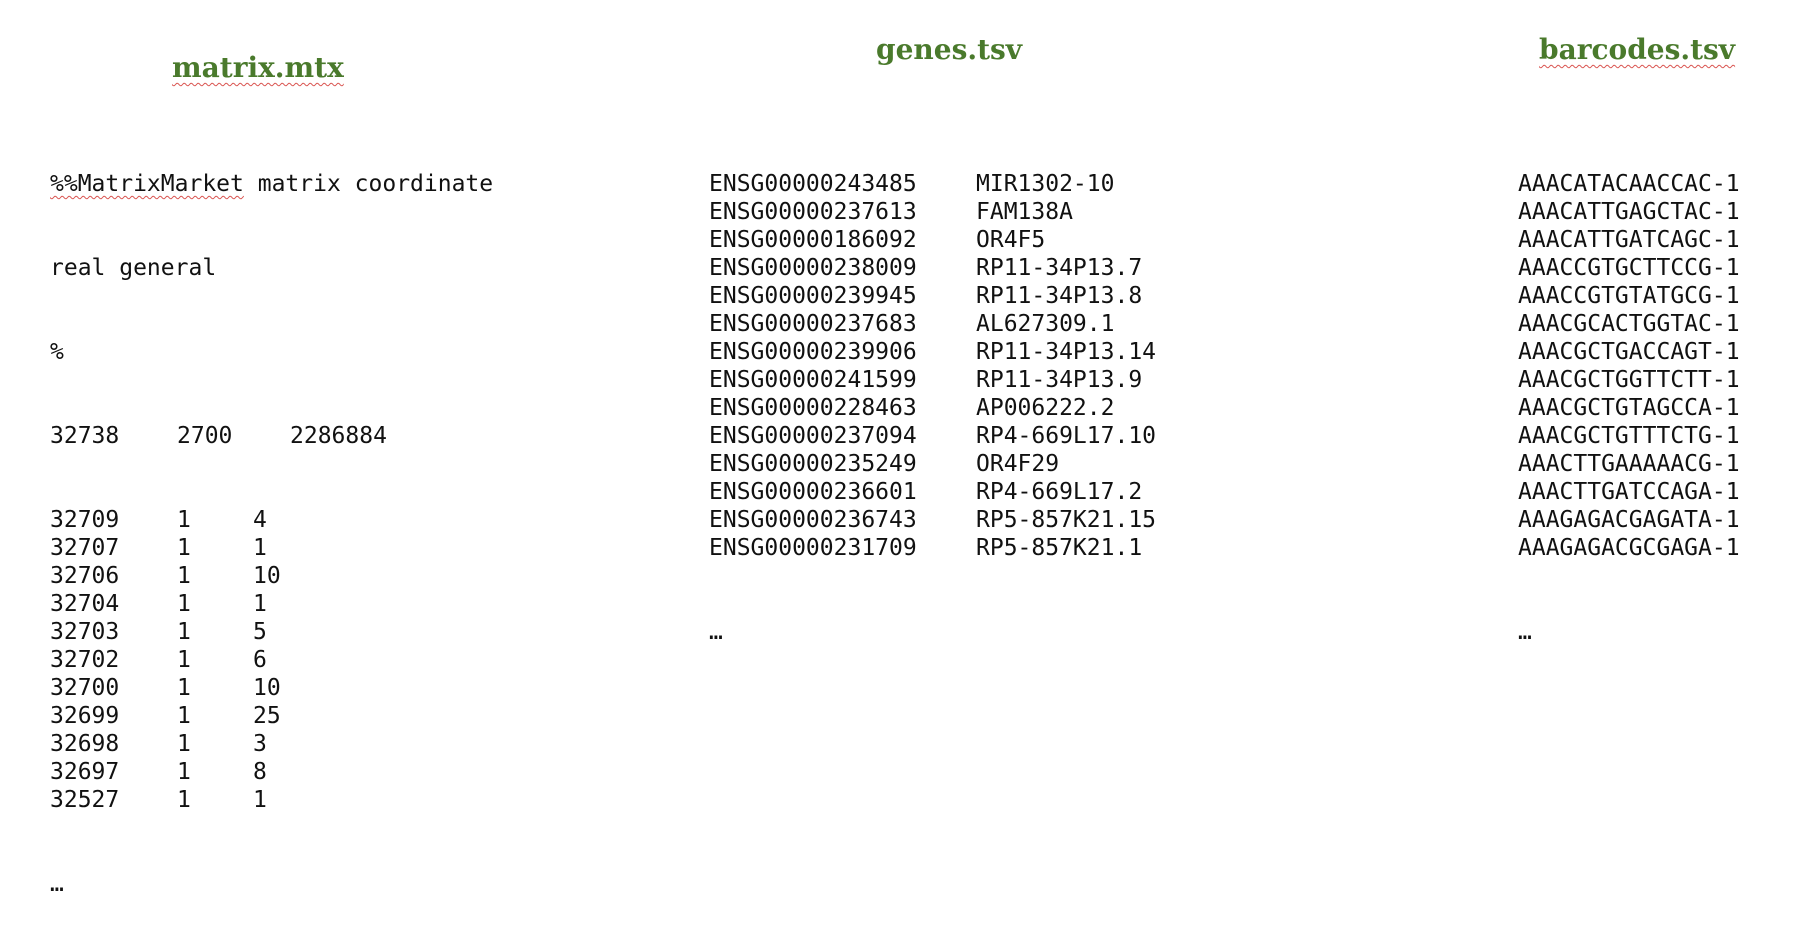 This screenshot has width=1796, height=926. Describe the element at coordinates (813, 520) in the screenshot. I see `gene-id: ENSG00000236743` at that location.